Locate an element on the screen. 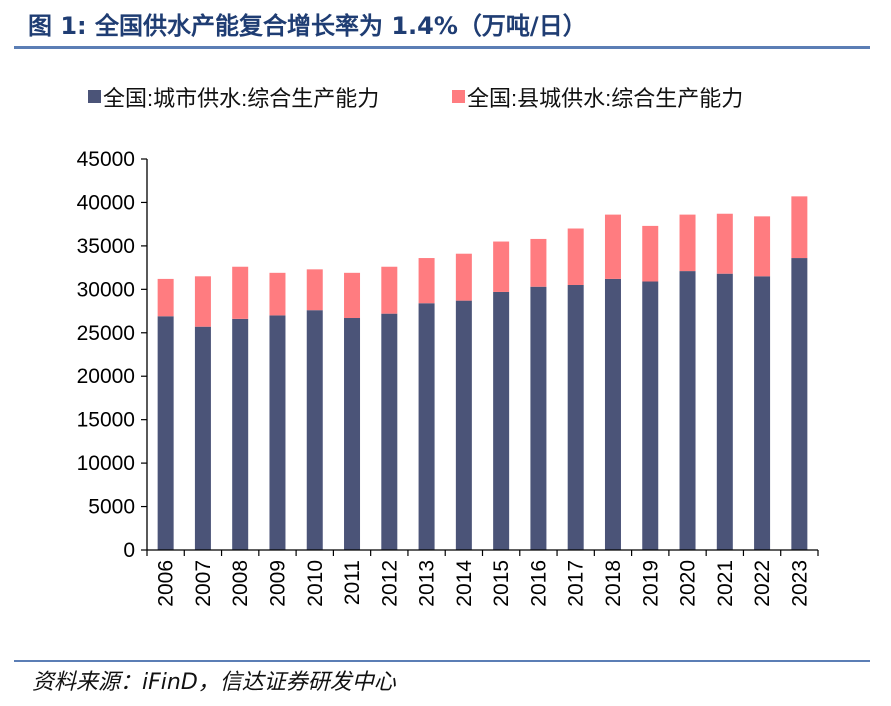 This screenshot has height=706, width=891. y-tick-label: 10000 is located at coordinates (106, 463).